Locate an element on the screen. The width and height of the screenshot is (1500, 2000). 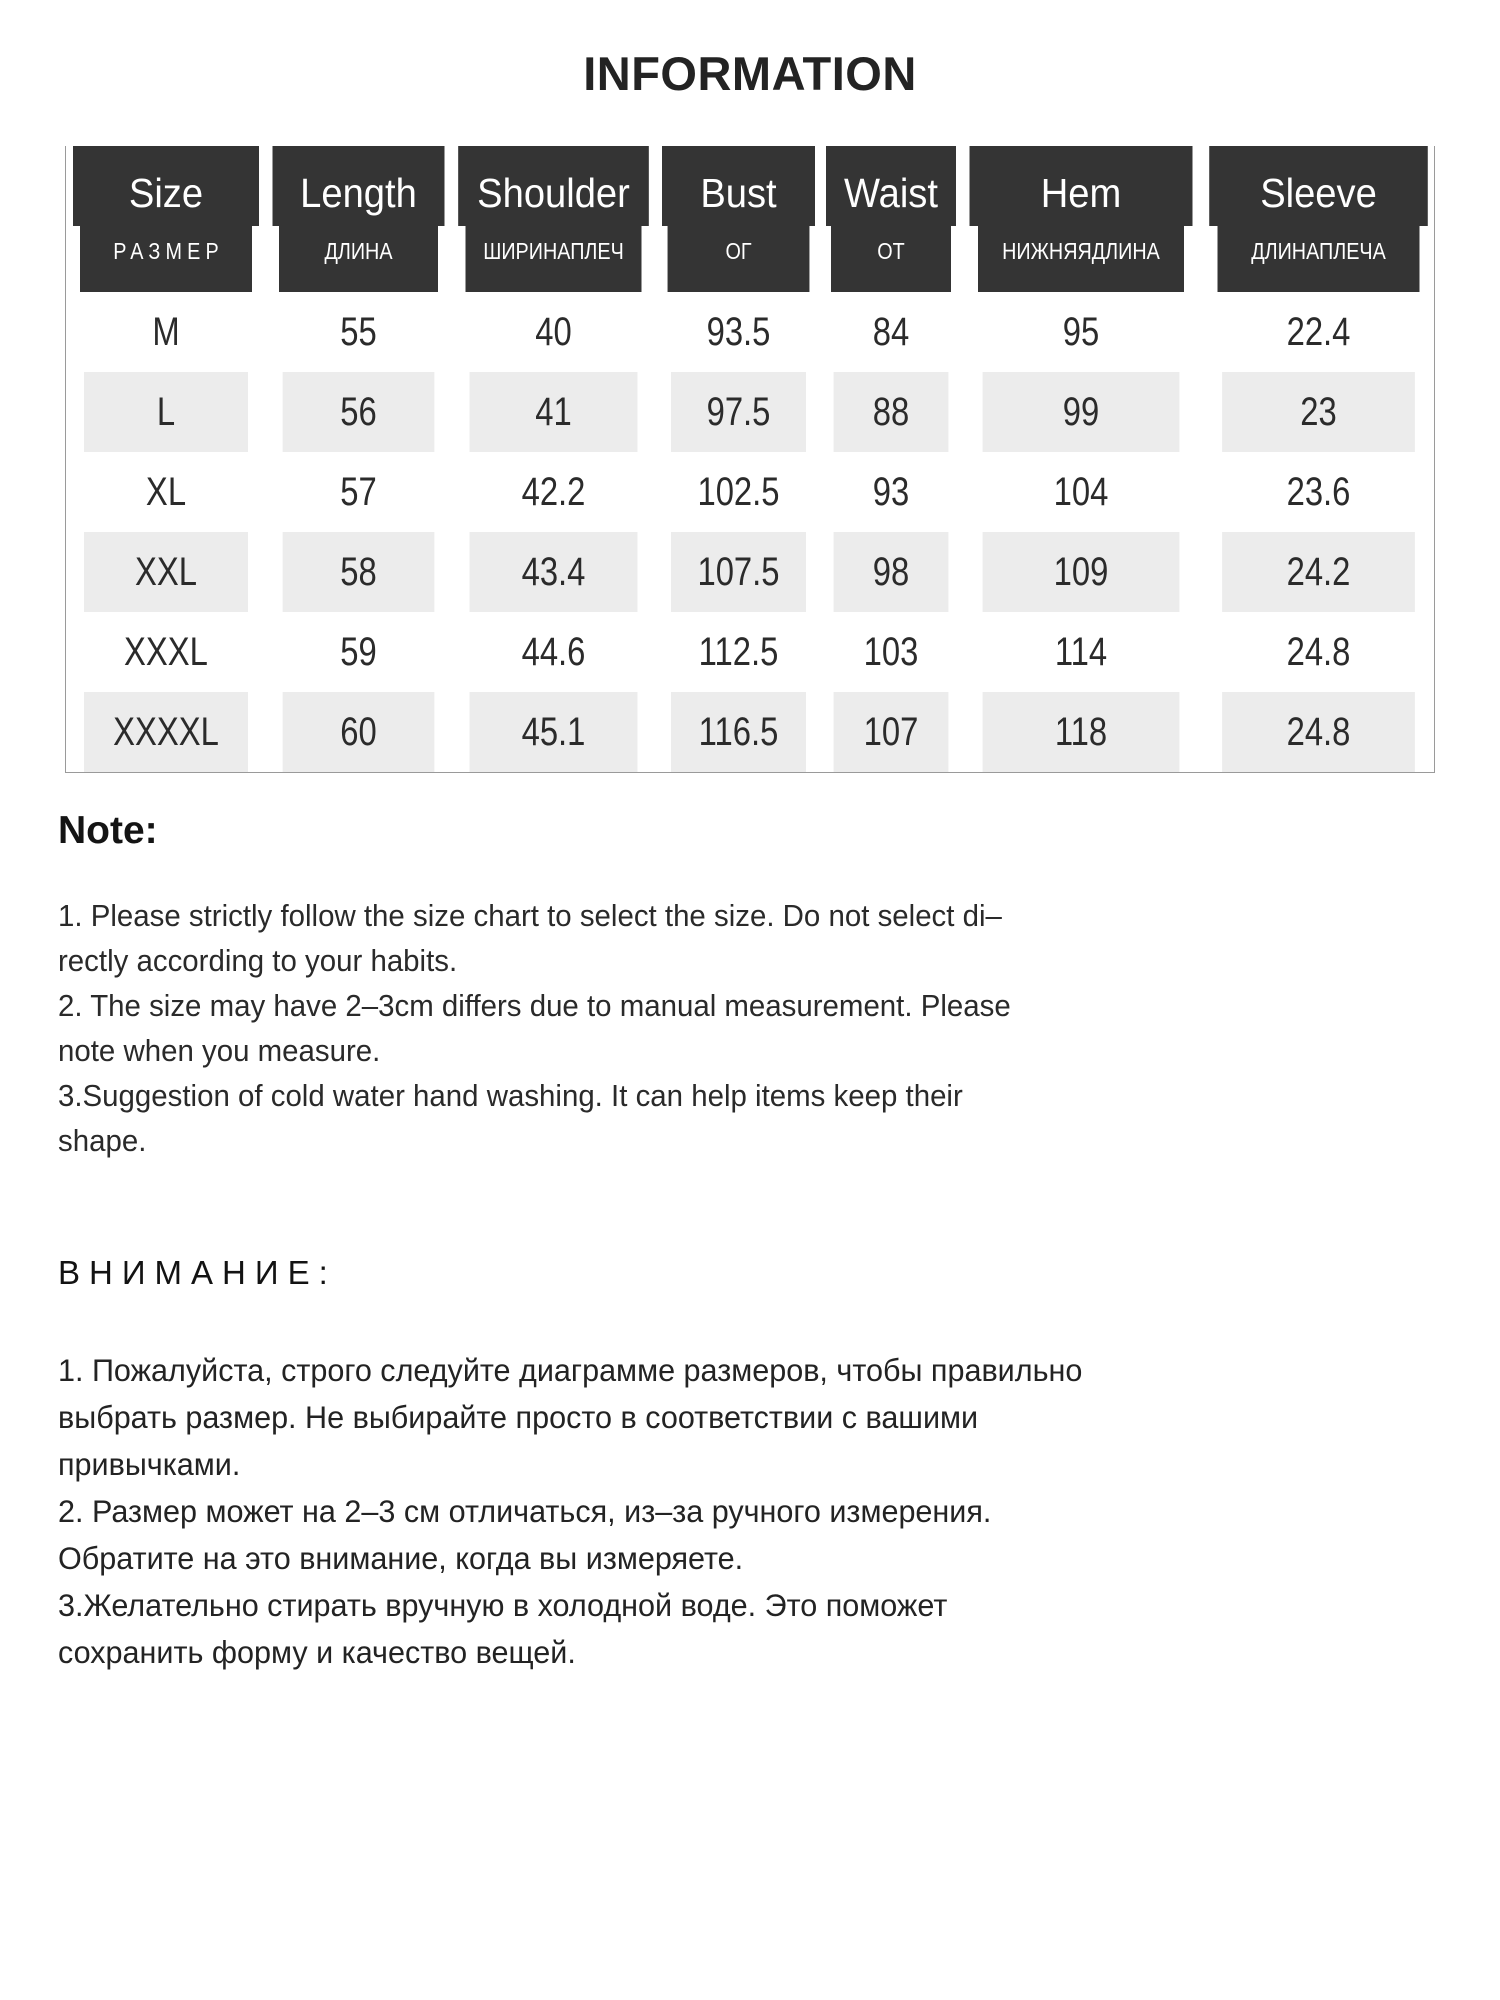
cell-size: XL is located at coordinates (166, 491).